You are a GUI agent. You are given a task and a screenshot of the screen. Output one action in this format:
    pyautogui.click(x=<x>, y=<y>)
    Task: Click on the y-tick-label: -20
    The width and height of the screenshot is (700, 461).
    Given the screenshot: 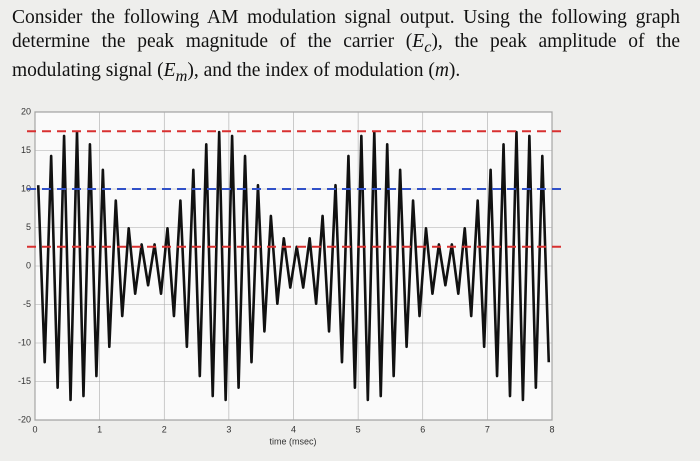 What is the action you would take?
    pyautogui.click(x=24, y=419)
    